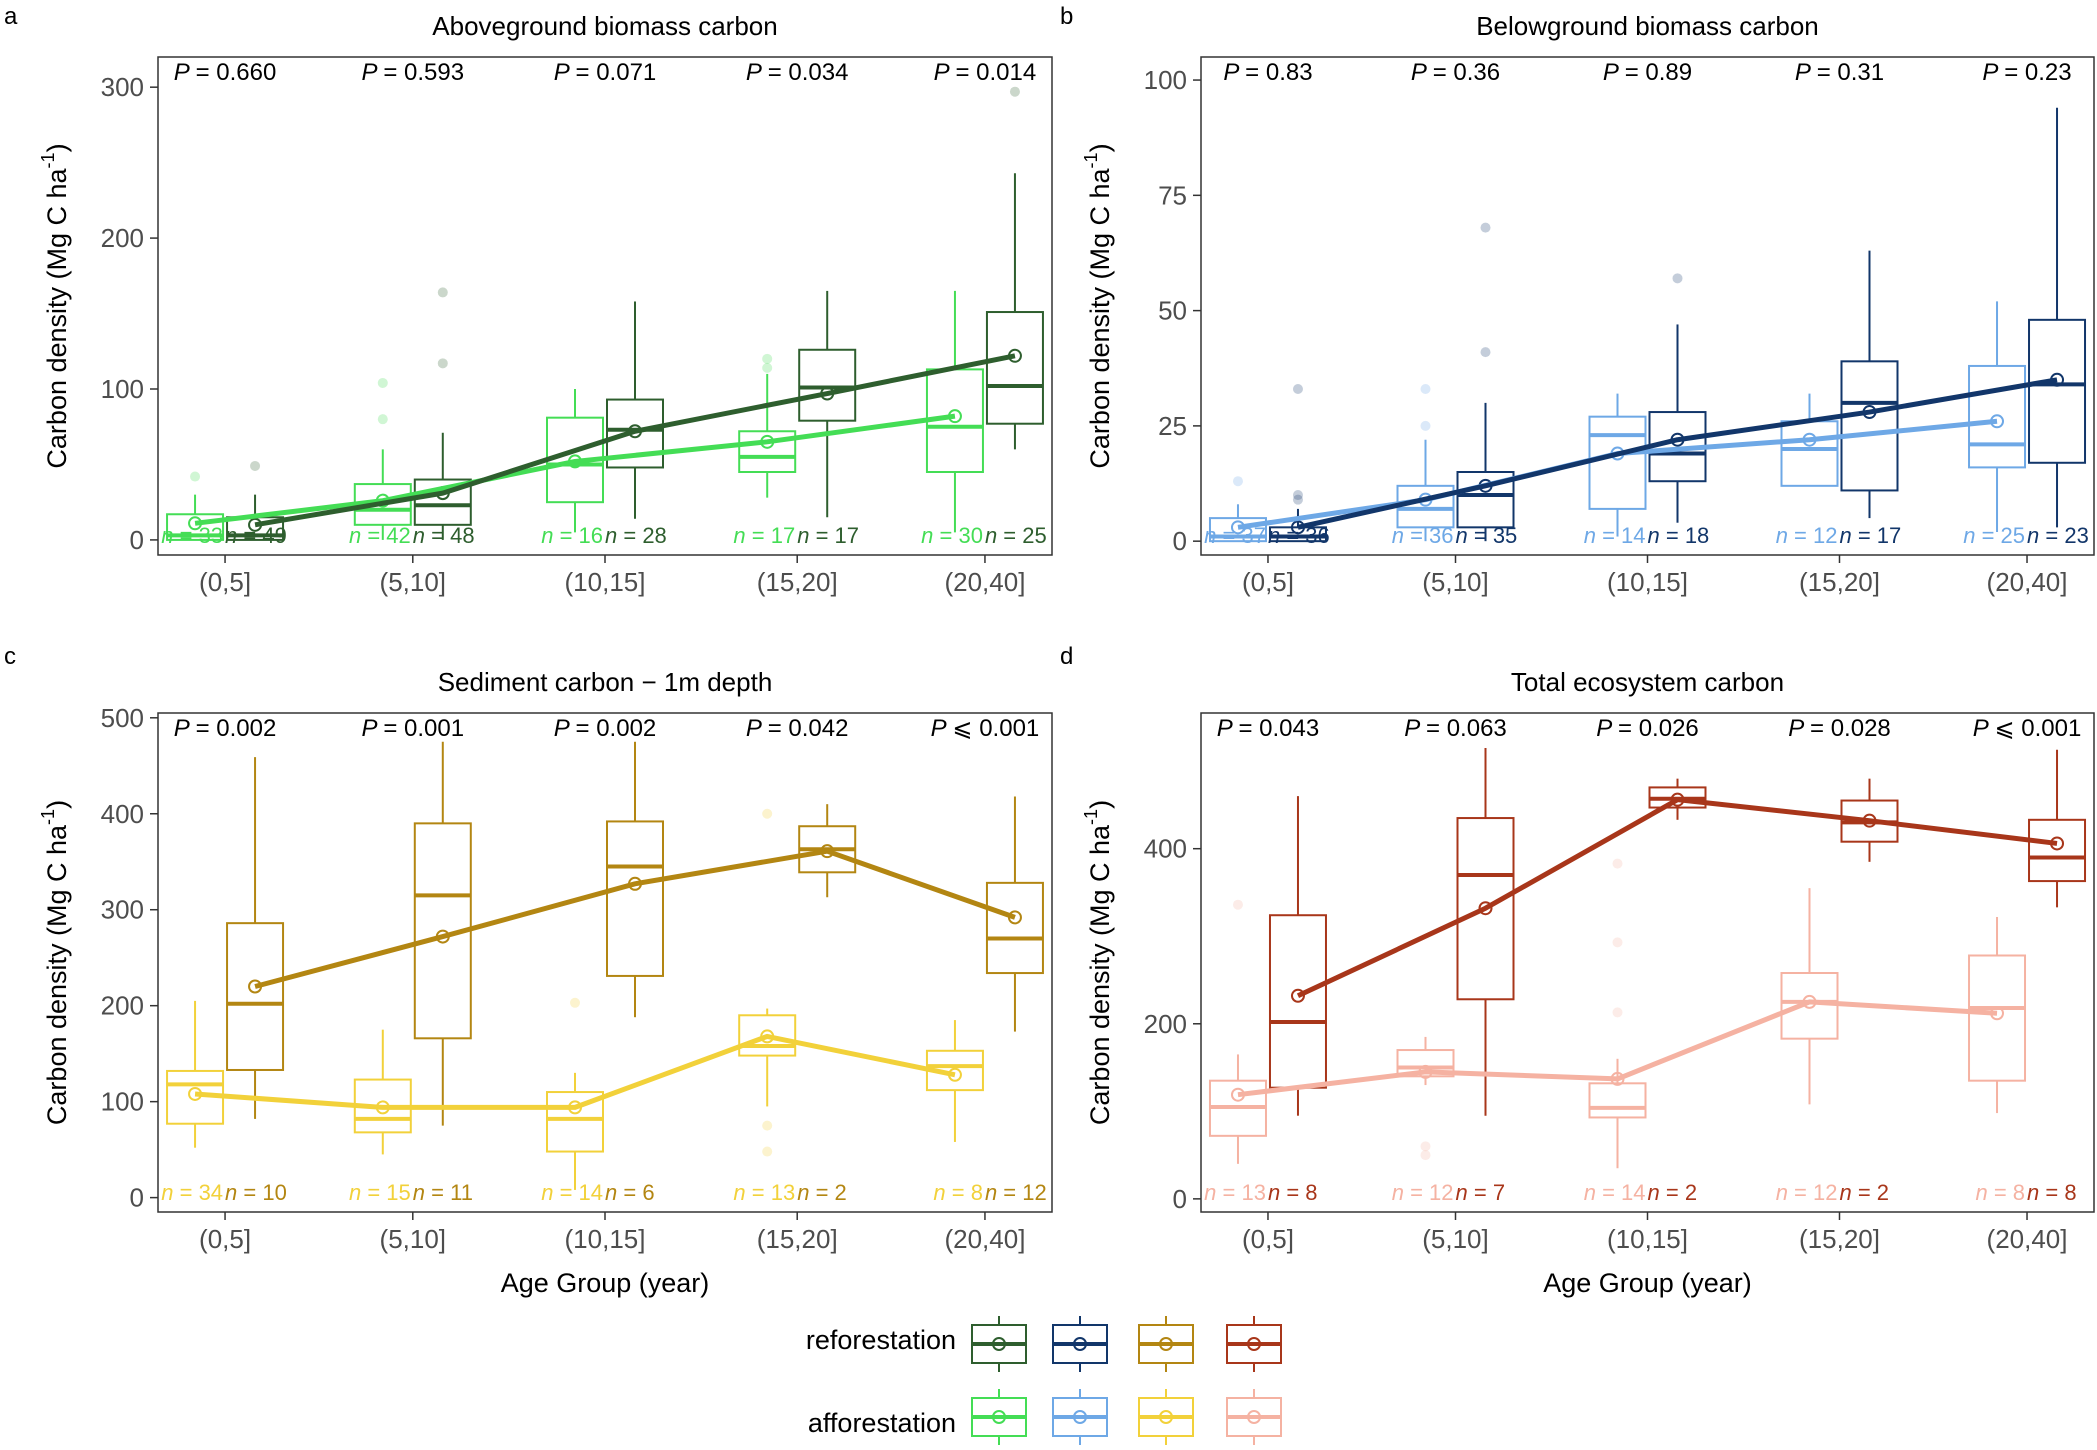 This screenshot has width=2097, height=1450. Describe the element at coordinates (1615, 1192) in the screenshot. I see `n-label: n = 14` at that location.